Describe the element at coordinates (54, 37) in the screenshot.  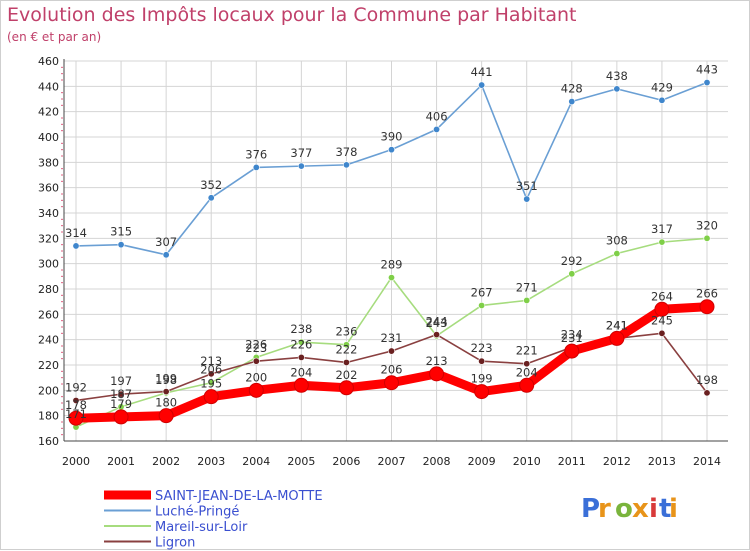
I see `chart-subtitle: (en € et par an)` at that location.